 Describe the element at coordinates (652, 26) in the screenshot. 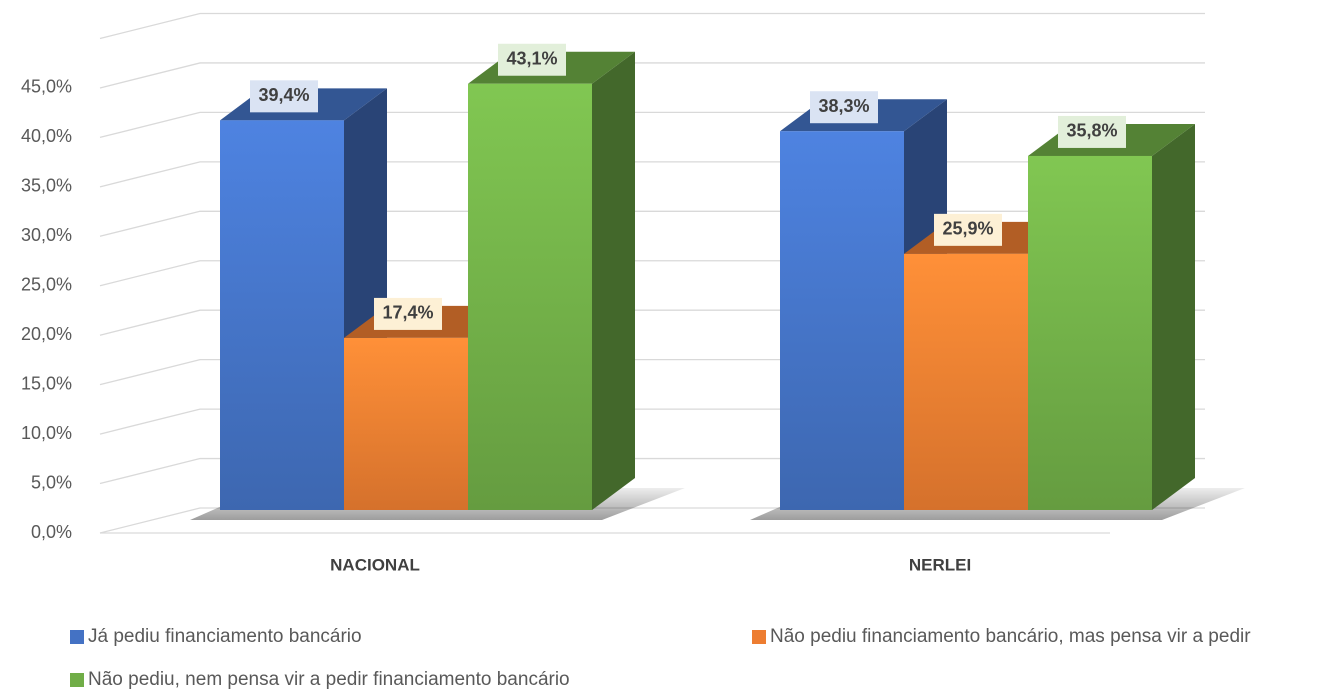

I see `plot-border` at that location.